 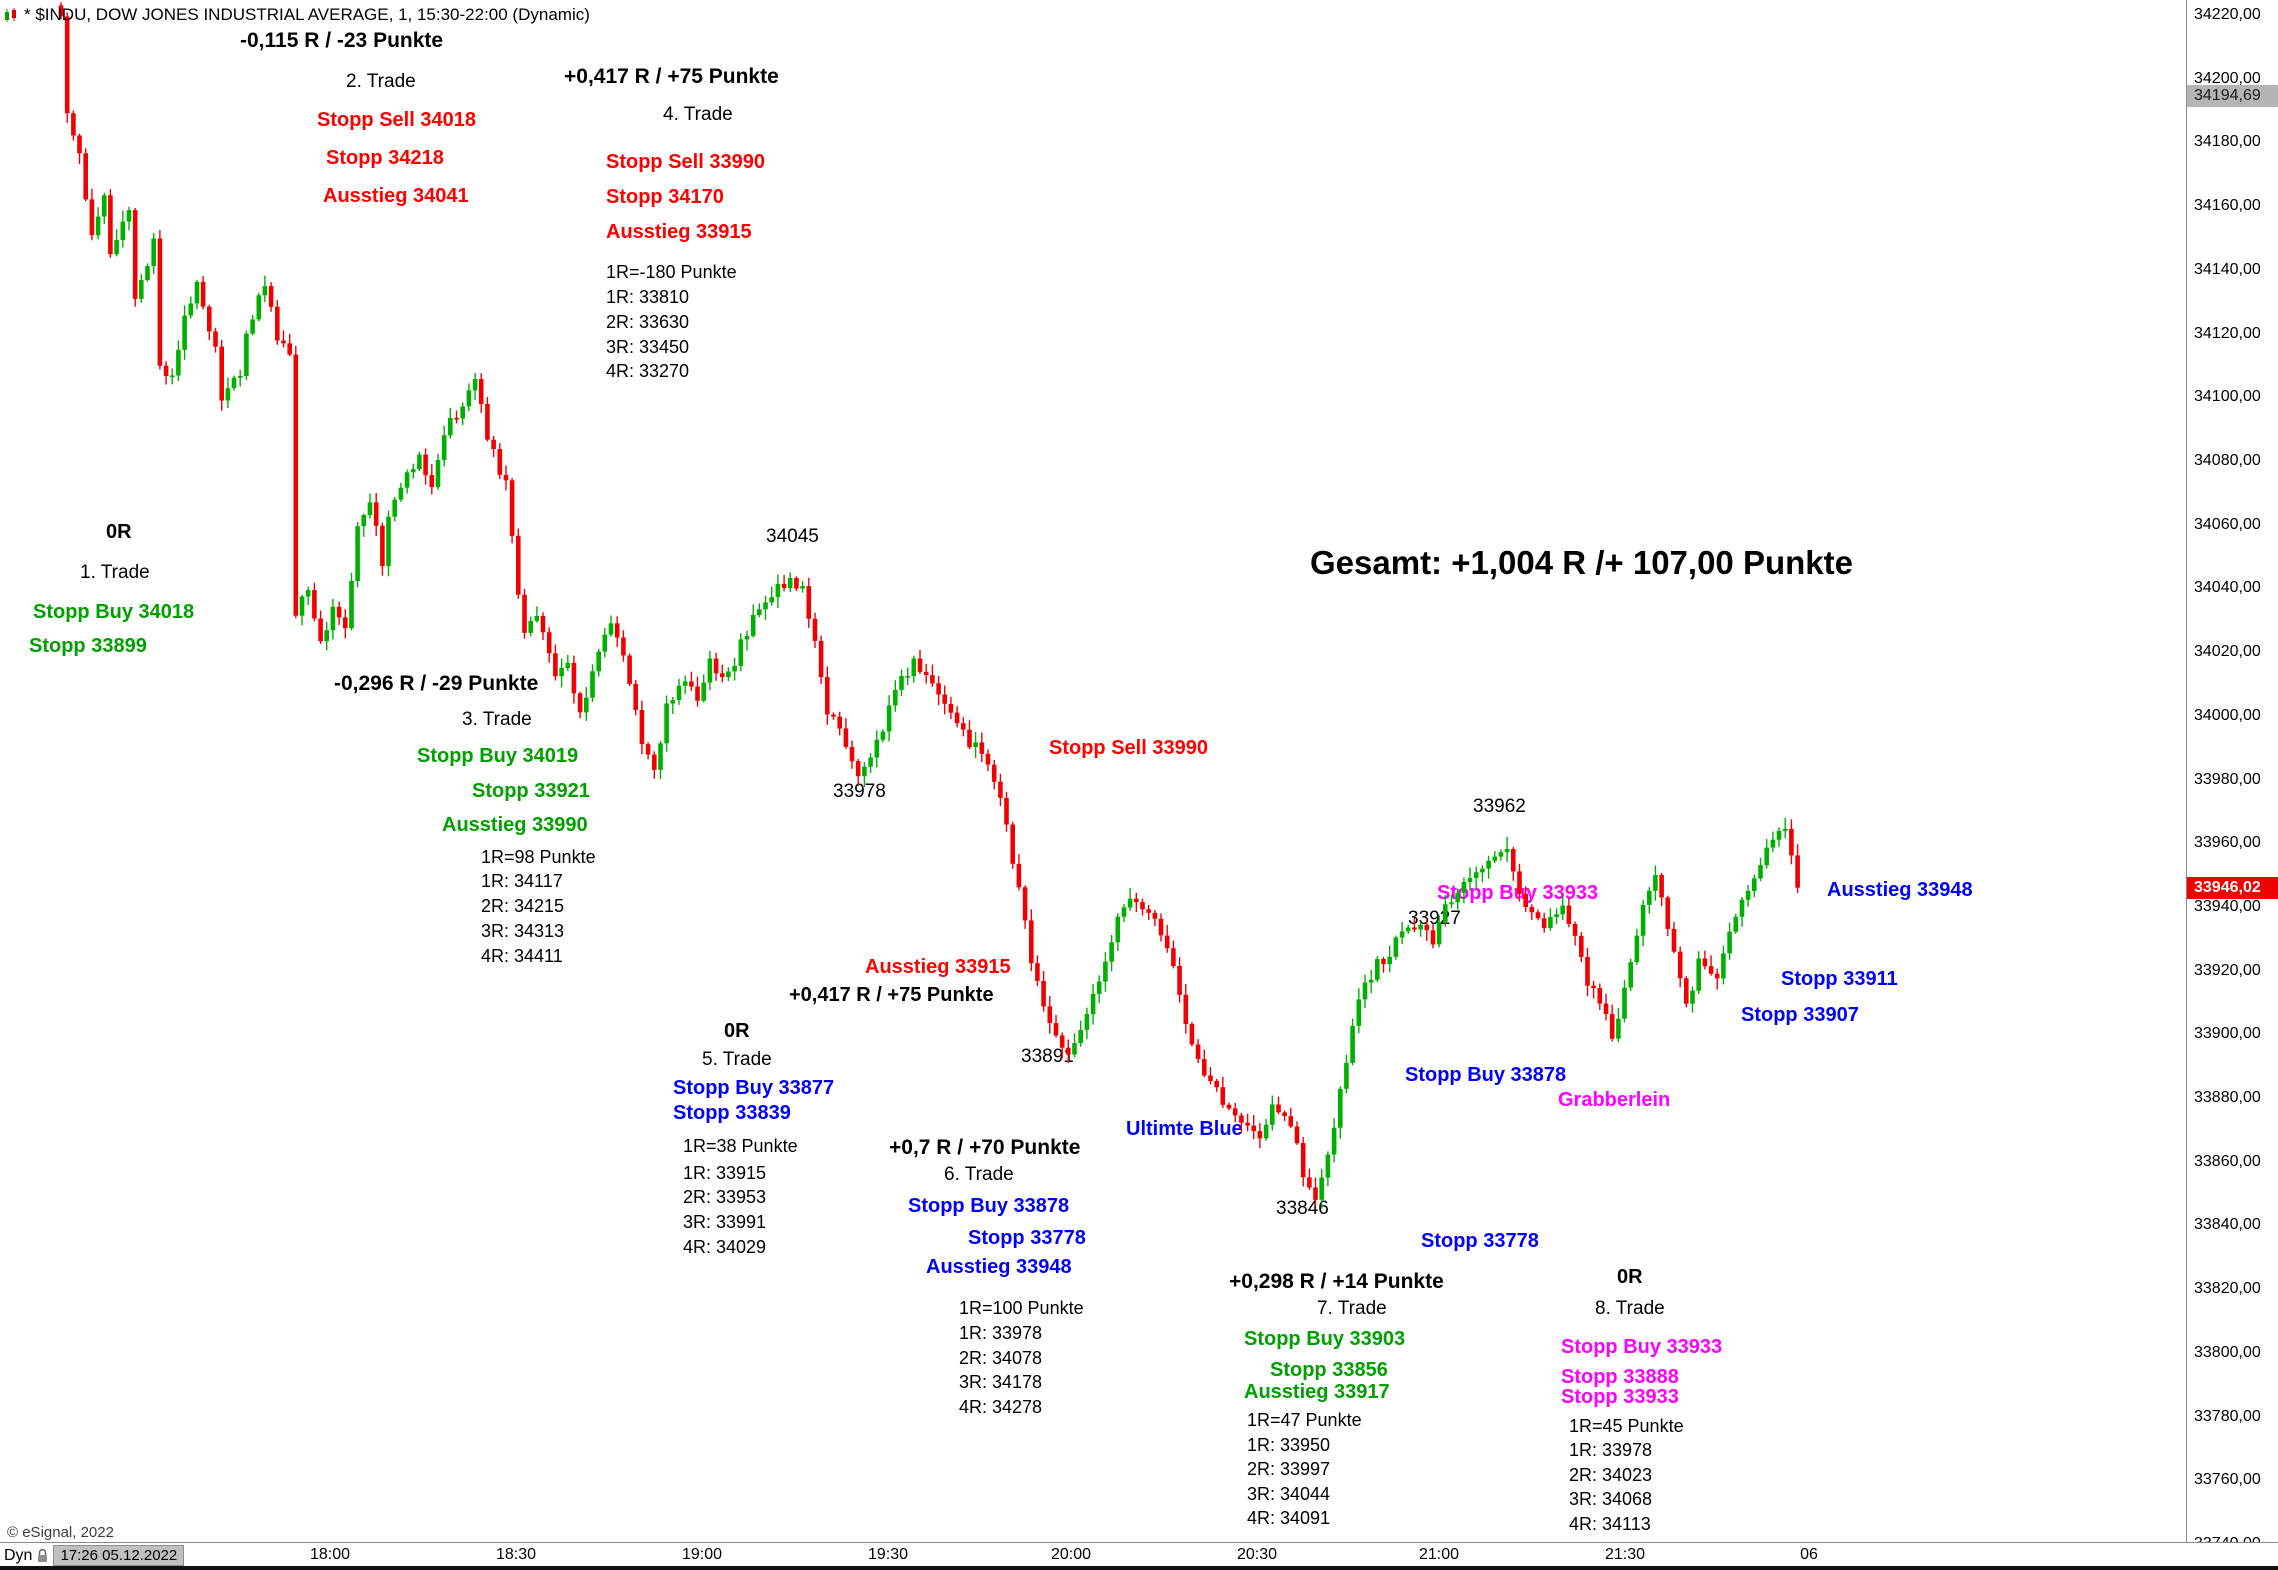 I want to click on chart-annotation: Ultimte Blue, so click(x=1184, y=1129).